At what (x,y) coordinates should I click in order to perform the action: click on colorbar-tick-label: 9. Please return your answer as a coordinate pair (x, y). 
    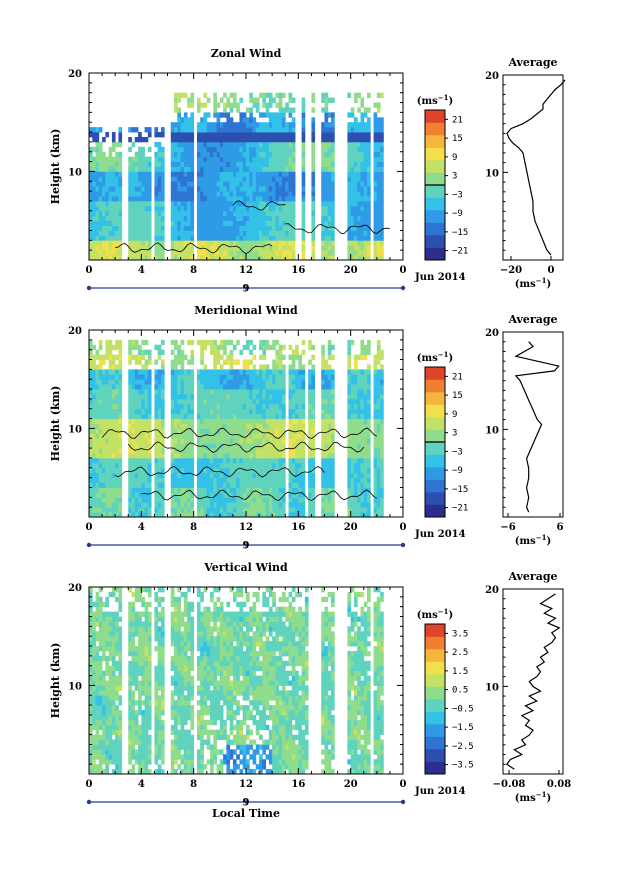
    Looking at the image, I should click on (454, 415).